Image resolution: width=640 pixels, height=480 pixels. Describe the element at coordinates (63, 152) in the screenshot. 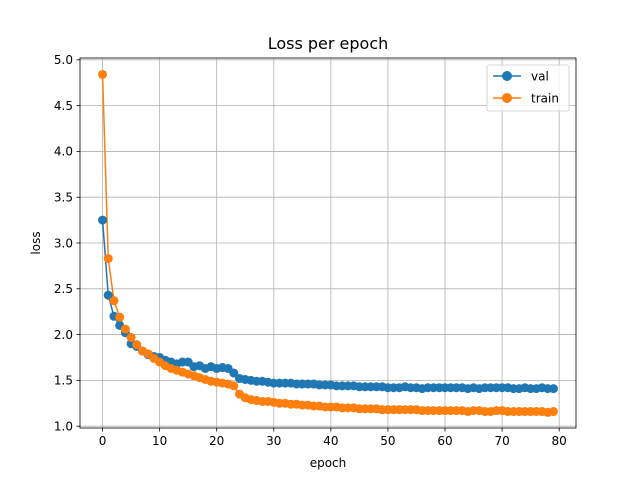

I see `y-tick-label: 4.0` at that location.